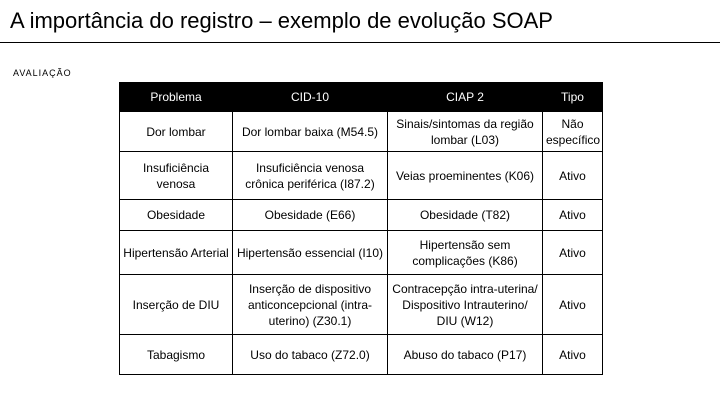  What do you see at coordinates (572, 131) in the screenshot?
I see `cell-tipo: Não específico` at bounding box center [572, 131].